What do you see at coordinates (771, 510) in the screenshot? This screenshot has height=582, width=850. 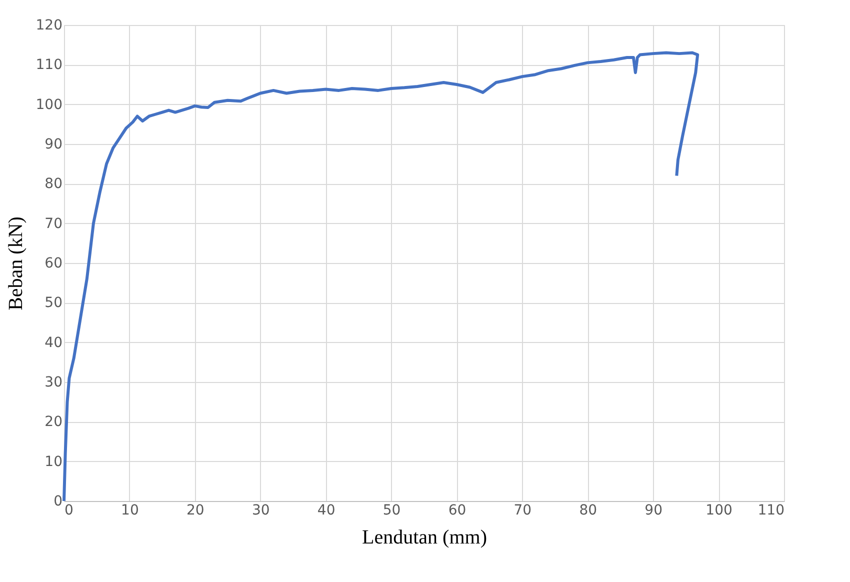 I see `x-tick-label: 110` at bounding box center [771, 510].